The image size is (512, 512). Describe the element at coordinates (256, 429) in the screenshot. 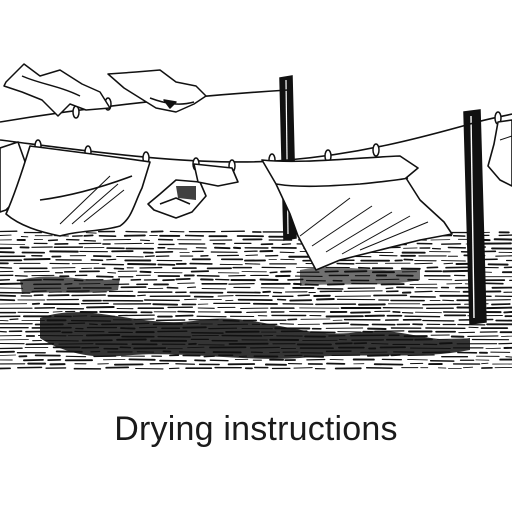

I see `caption-text: Drying instructions` at that location.